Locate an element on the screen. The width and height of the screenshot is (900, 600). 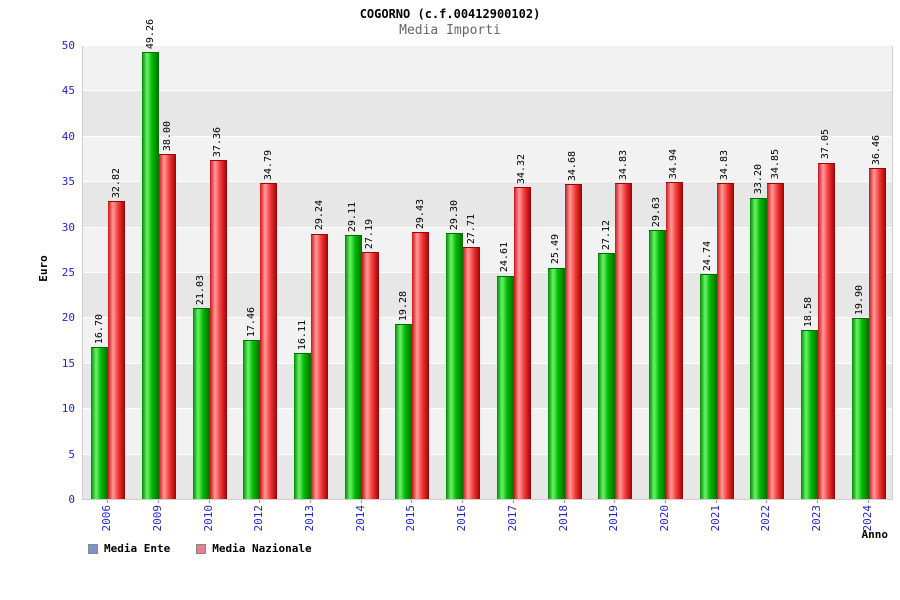
bar-value-label: 19.90 is located at coordinates (860, 300).